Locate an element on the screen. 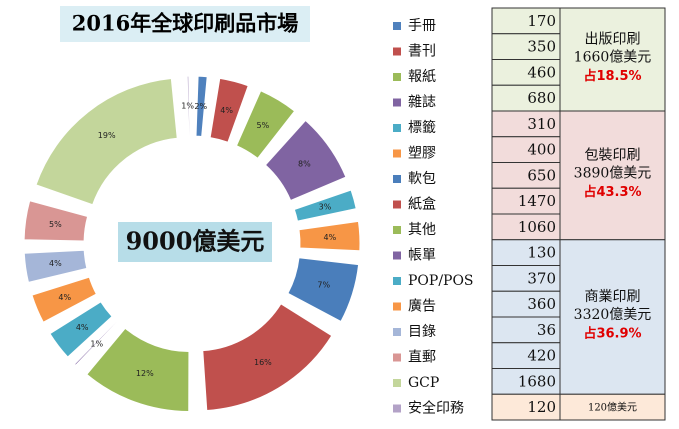 This screenshot has width=679, height=429. center-label: 9000億美元 is located at coordinates (195, 241).